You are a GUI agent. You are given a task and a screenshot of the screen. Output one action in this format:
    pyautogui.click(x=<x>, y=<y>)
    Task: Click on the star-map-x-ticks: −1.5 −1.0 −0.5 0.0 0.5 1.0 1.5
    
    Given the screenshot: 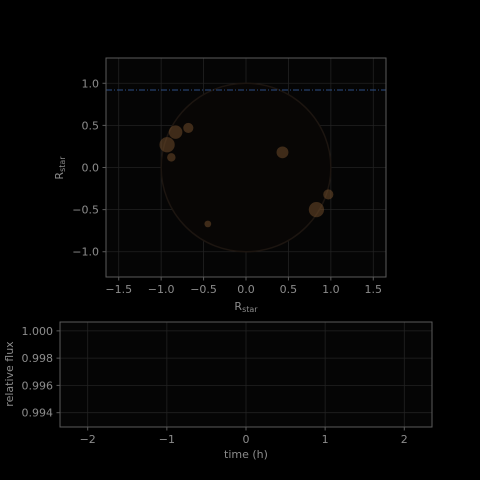 What is the action you would take?
    pyautogui.click(x=243, y=286)
    